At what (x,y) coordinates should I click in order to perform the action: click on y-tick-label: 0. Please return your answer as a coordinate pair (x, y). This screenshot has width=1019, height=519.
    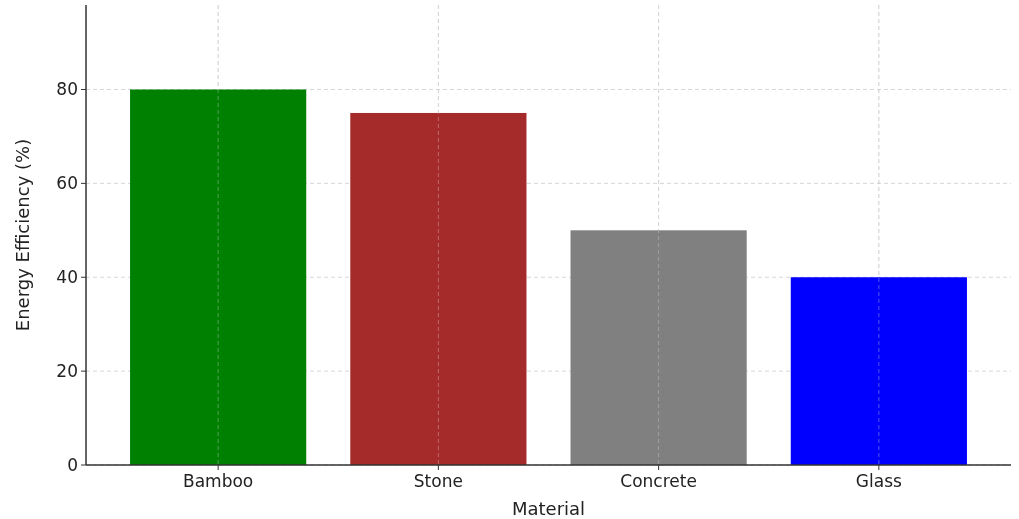
    Looking at the image, I should click on (72, 464).